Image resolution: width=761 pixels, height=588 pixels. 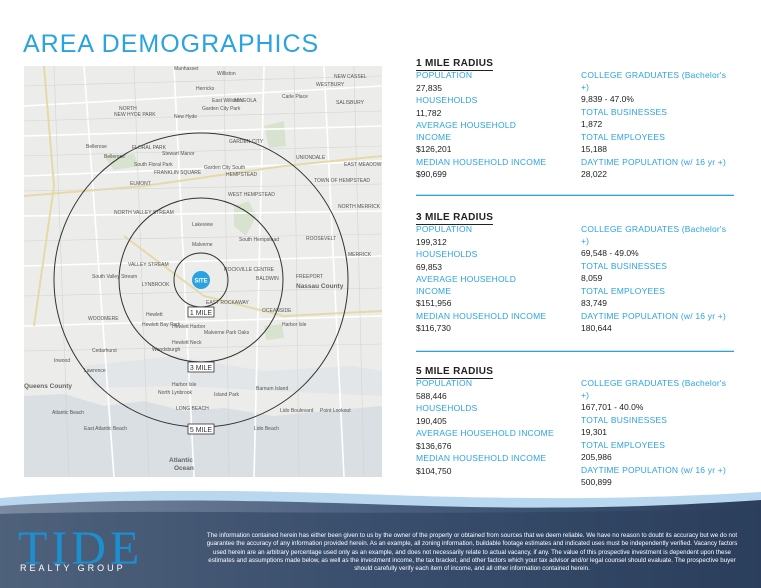 I want to click on daytime-population-value: 180,644, so click(x=596, y=328).